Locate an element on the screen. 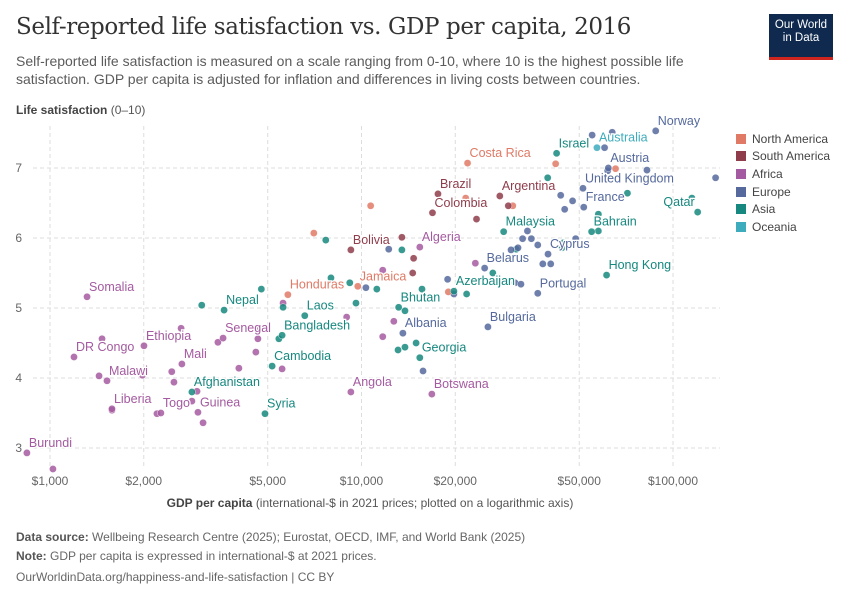  point-label: Norway is located at coordinates (679, 121).